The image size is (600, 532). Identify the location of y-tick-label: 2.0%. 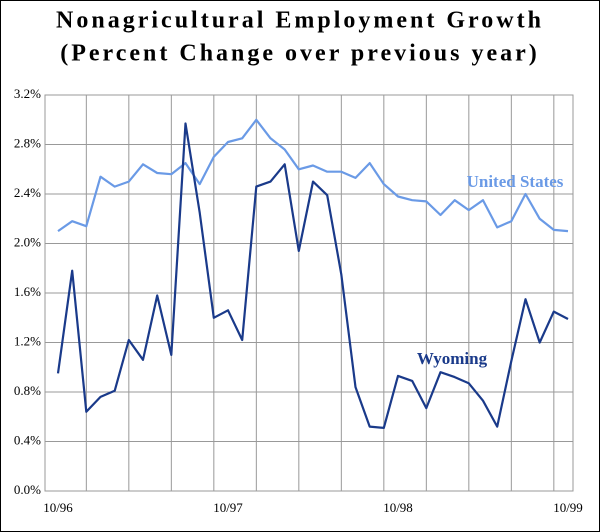
(27, 241).